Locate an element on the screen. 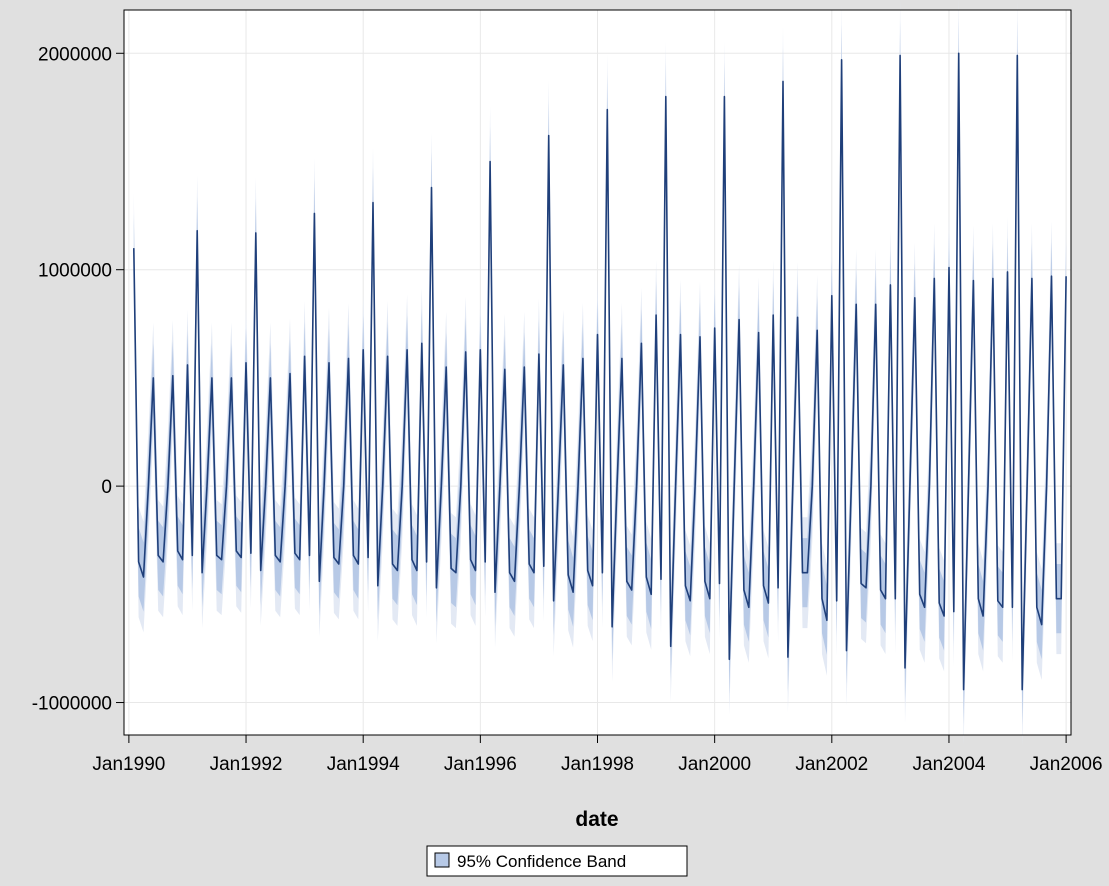 This screenshot has width=1109, height=886. x-axis-label: date is located at coordinates (596, 819).